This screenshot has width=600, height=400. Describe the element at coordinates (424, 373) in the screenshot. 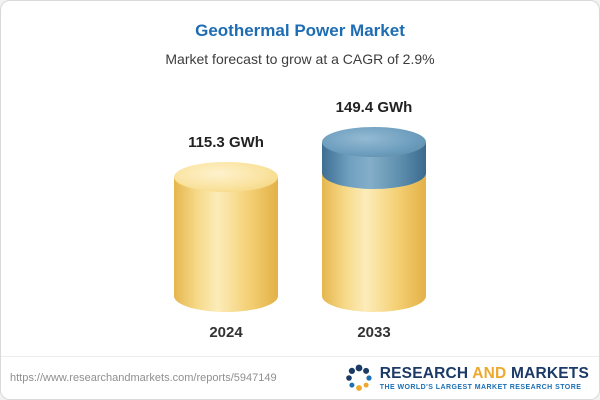

I see `brand-word-research: RESEARCH` at that location.